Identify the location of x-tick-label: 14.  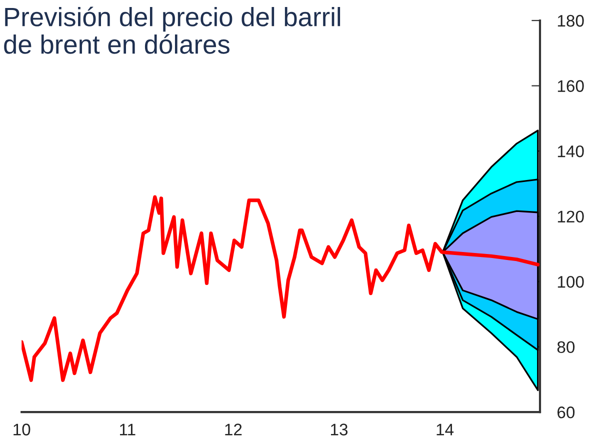
(445, 430).